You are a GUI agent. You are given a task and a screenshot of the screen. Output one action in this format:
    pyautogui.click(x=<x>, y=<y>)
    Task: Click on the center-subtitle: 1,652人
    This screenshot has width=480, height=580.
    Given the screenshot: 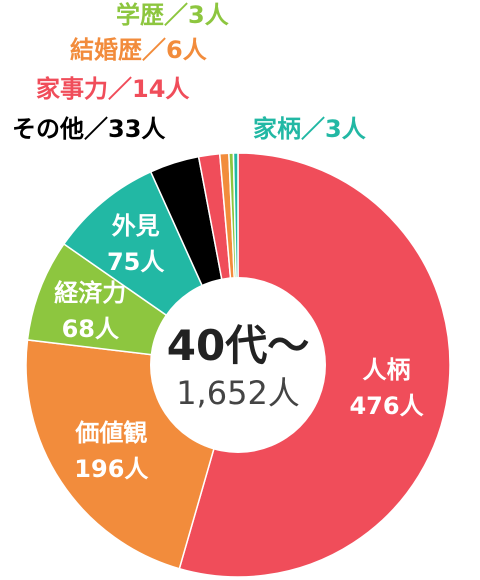 What is the action you would take?
    pyautogui.click(x=238, y=393)
    